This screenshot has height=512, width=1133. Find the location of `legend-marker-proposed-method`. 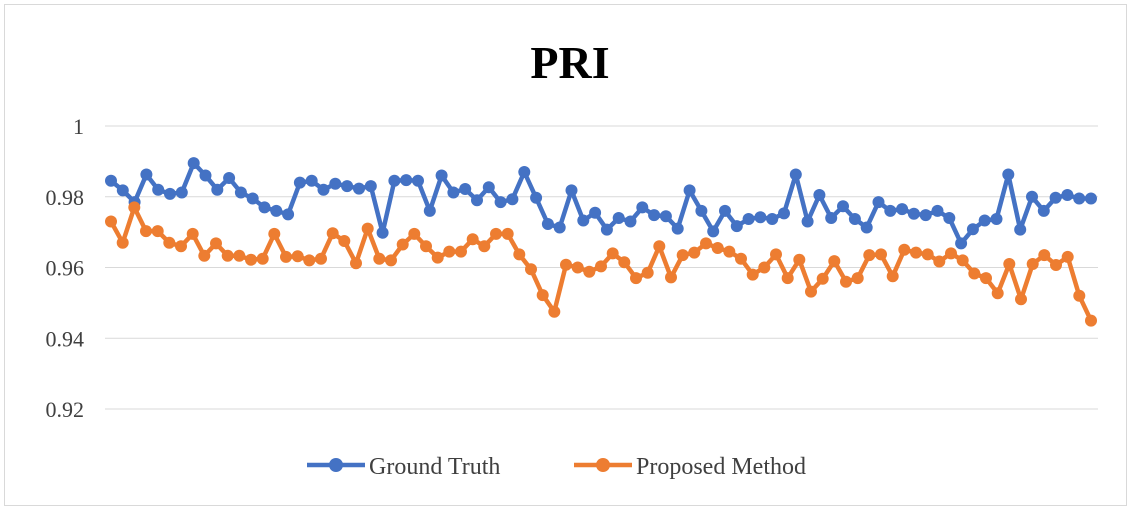

legend-marker-proposed-method is located at coordinates (603, 465).